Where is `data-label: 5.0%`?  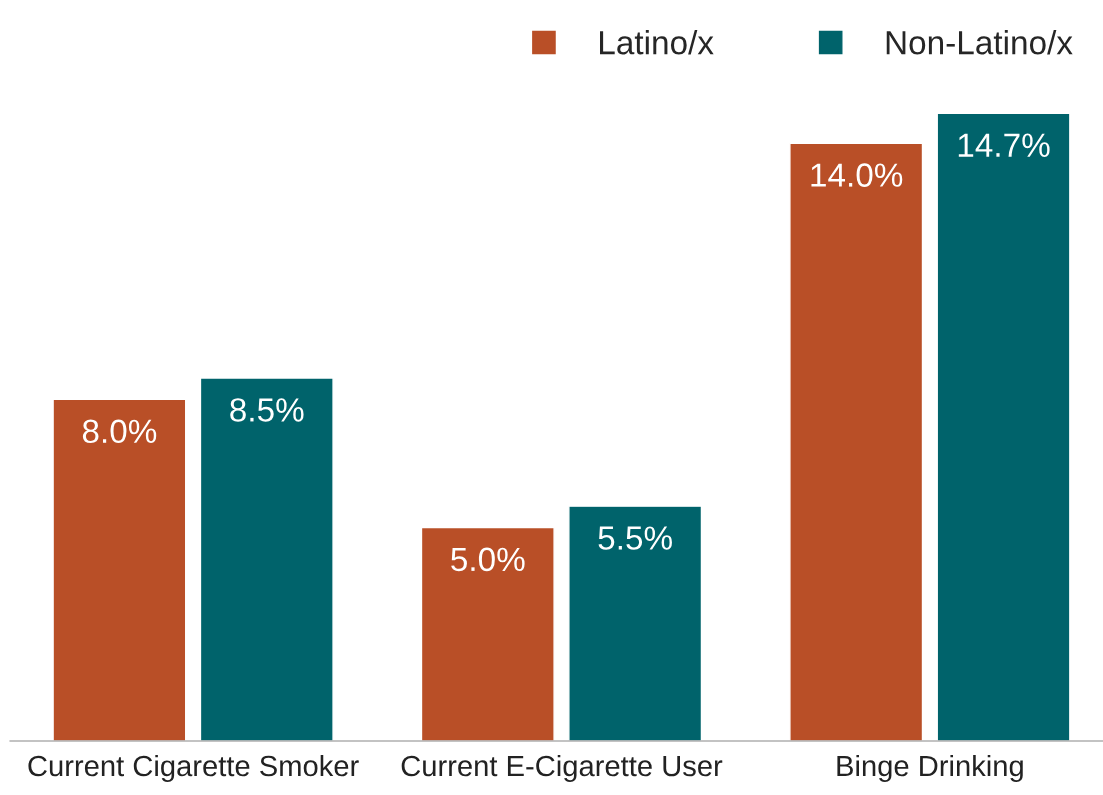
data-label: 5.0% is located at coordinates (488, 559).